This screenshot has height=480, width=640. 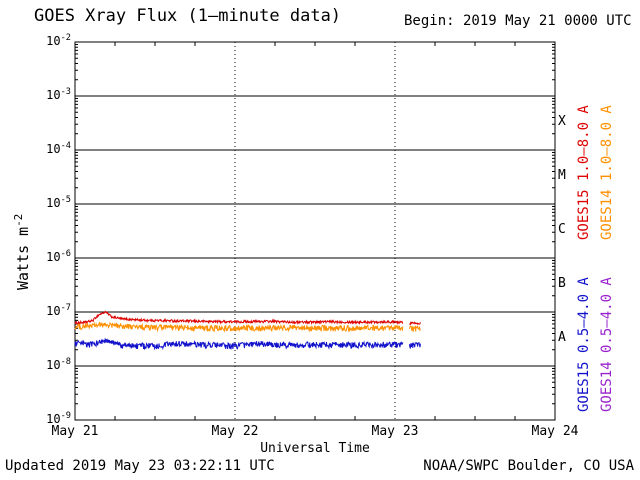 I want to click on flare-class-label: M, so click(x=562, y=175).